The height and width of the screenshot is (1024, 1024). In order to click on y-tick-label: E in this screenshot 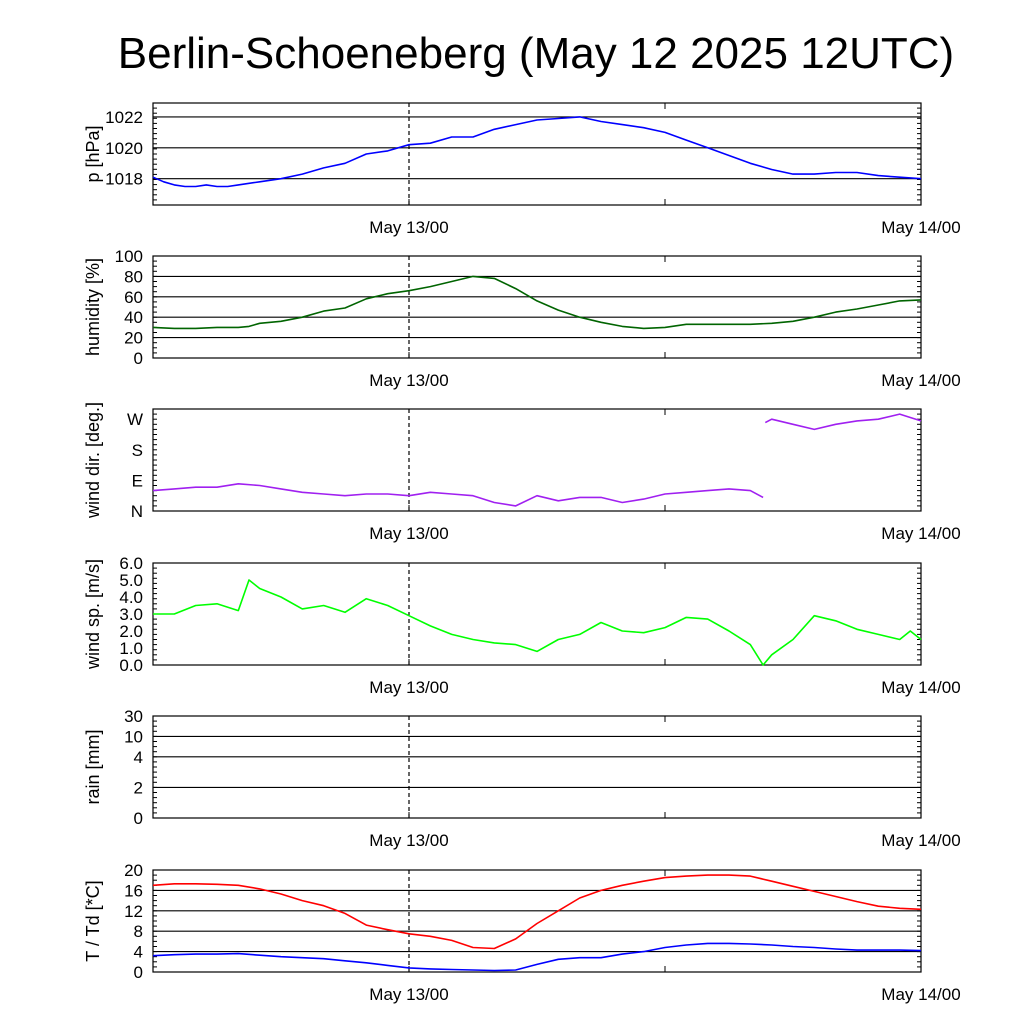, I will do `click(137, 480)`.